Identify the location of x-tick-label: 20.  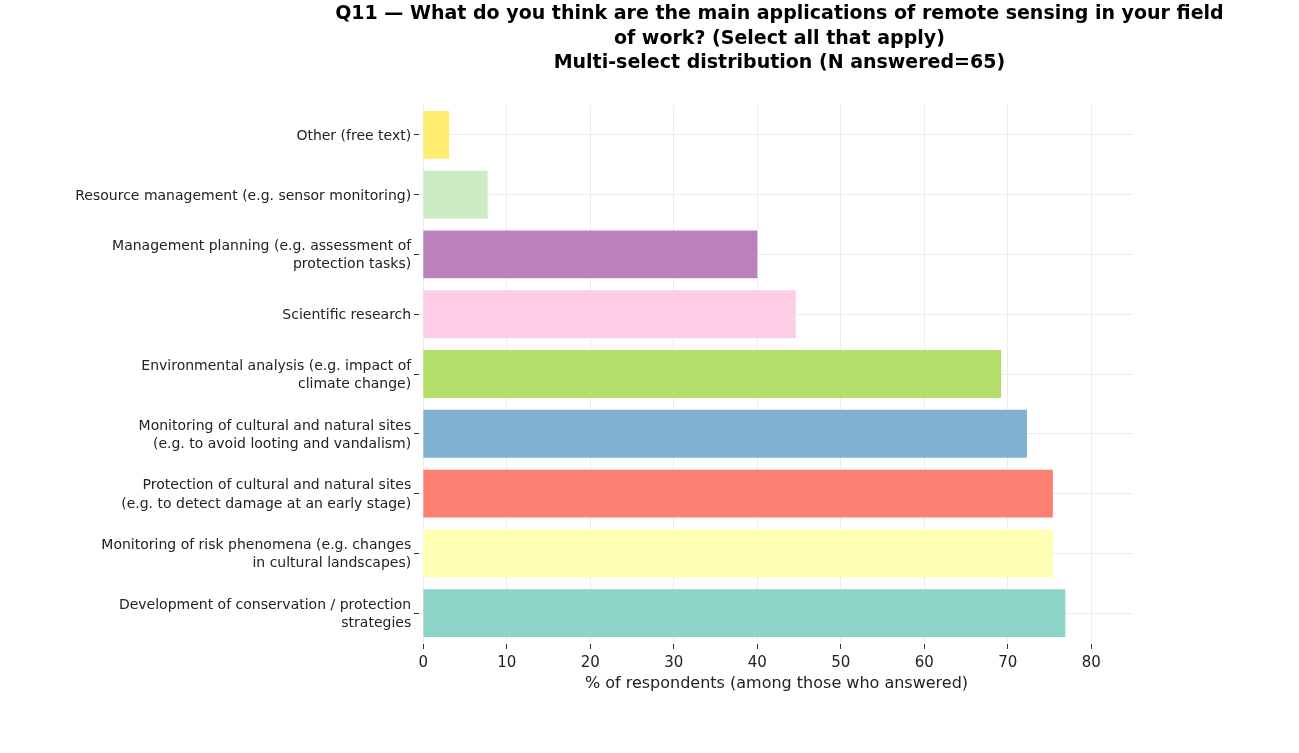
(590, 662).